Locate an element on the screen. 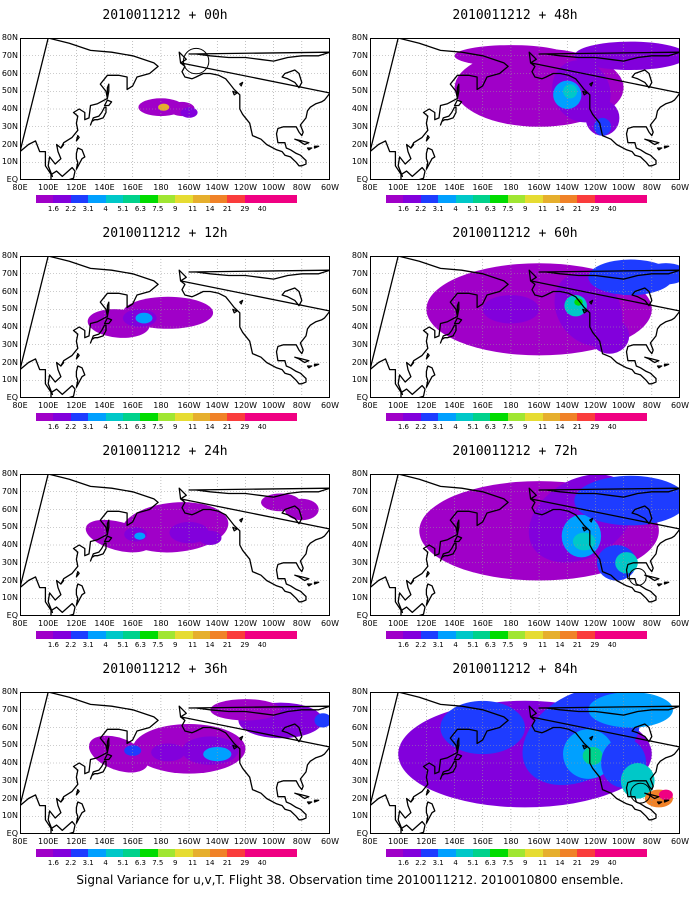  lon-tick-label: 180 is located at coordinates (161, 405).